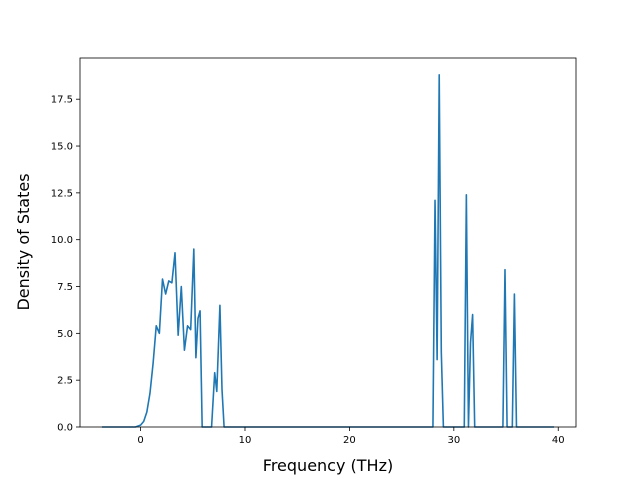 The image size is (640, 480). I want to click on x-axis: 0 10 20 30 40, so click(351, 436).